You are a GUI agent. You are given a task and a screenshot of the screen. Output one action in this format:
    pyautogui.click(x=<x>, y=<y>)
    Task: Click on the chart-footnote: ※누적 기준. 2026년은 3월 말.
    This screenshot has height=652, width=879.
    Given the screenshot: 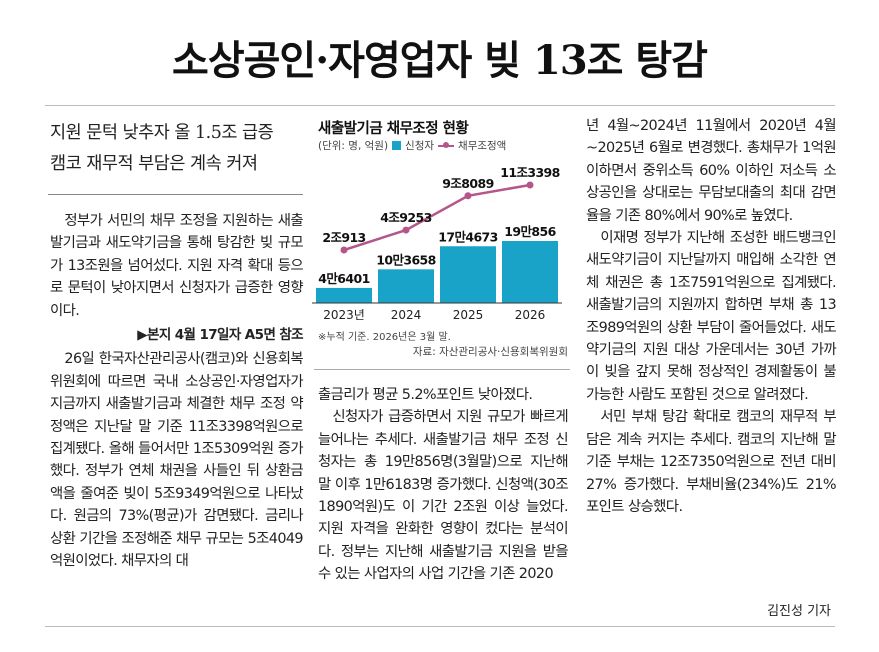 What is the action you would take?
    pyautogui.click(x=384, y=337)
    